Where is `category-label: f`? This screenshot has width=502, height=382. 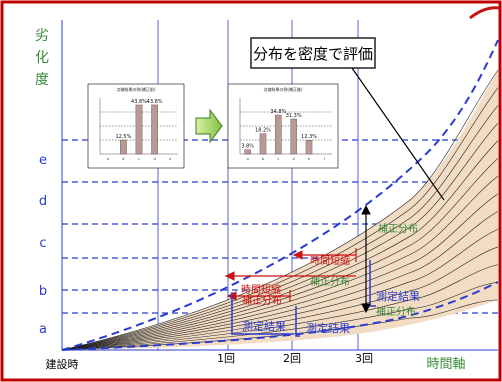 category-label: f is located at coordinates (325, 159).